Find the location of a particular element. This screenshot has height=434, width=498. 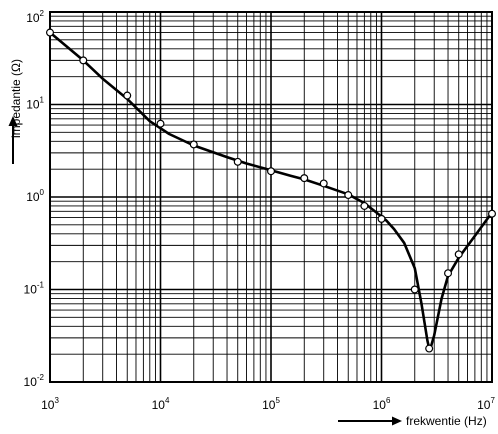

x-tick-label: 10⁷ is located at coordinates (486, 404).